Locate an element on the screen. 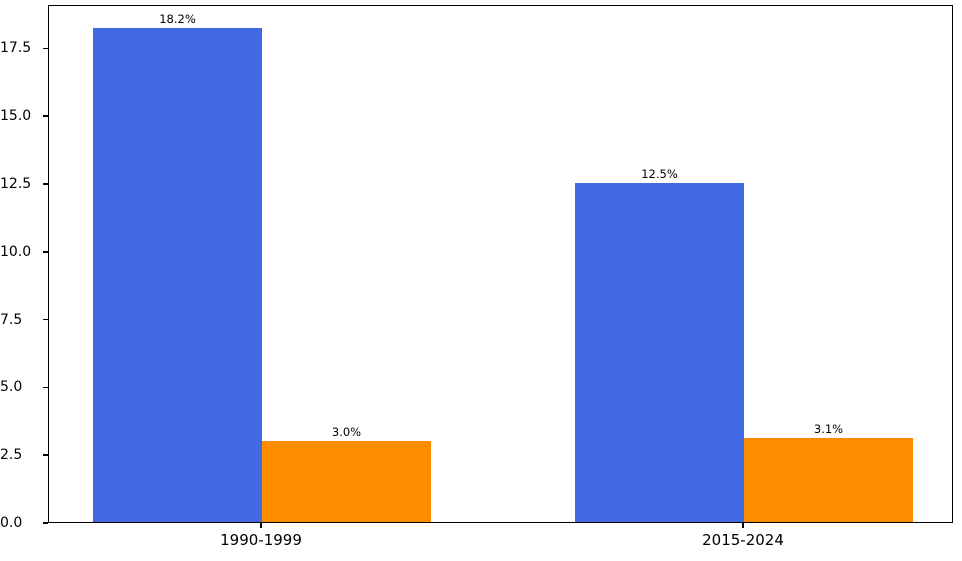 This screenshot has width=962, height=561. y-tick-label: 2.5 is located at coordinates (11, 455).